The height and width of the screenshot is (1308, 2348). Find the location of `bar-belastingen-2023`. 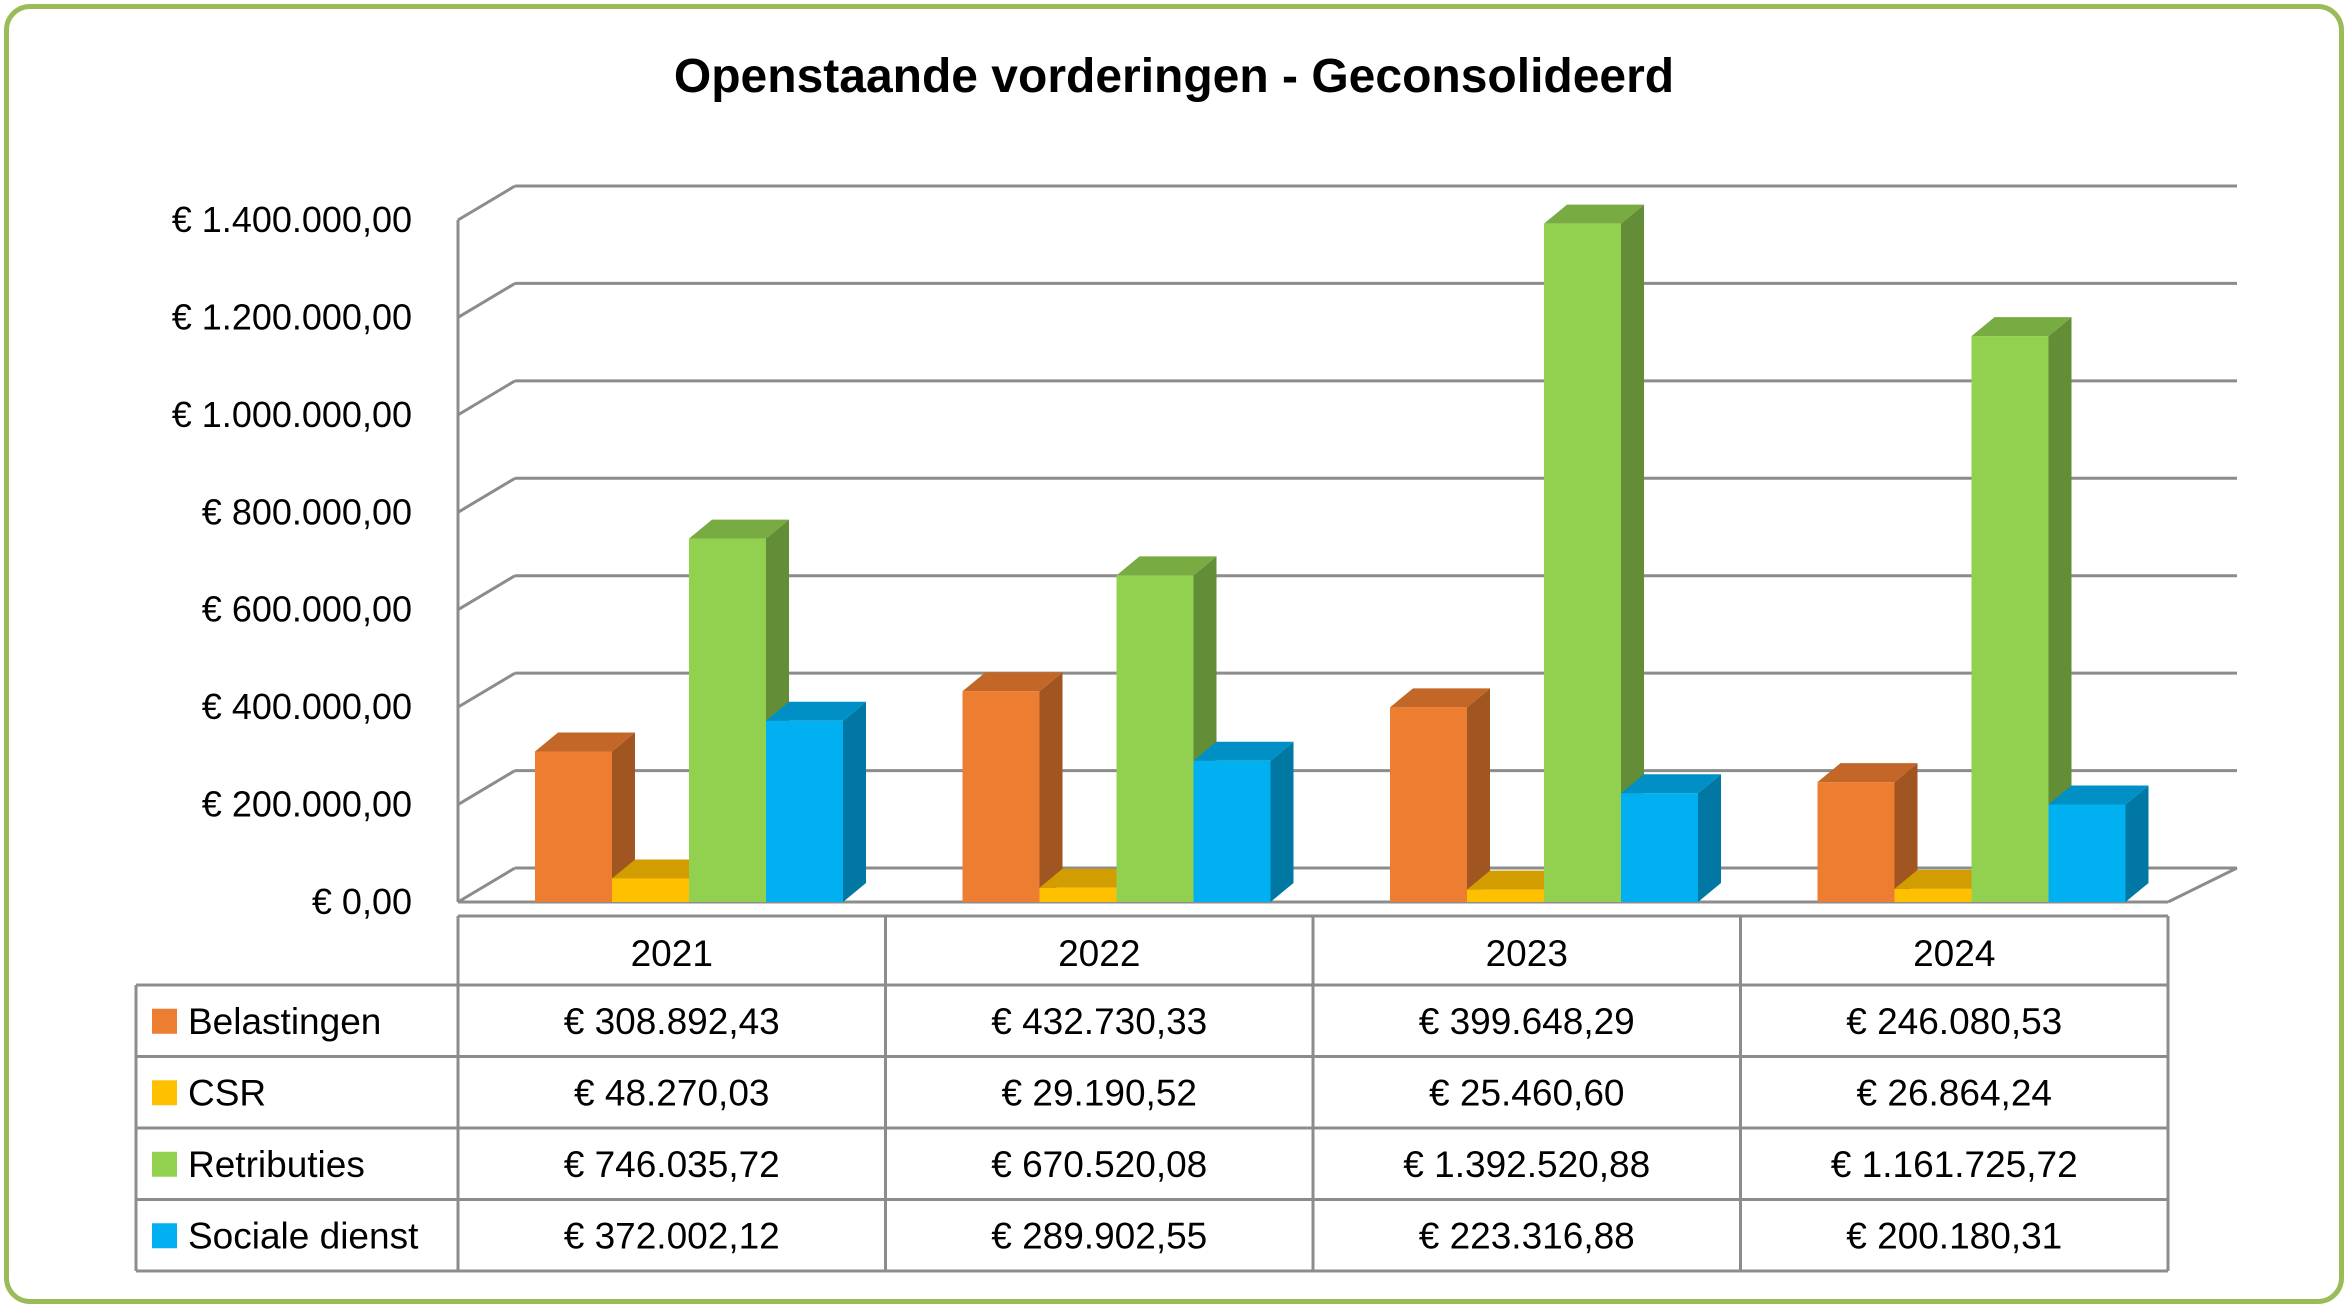

bar-belastingen-2023 is located at coordinates (1440, 795).